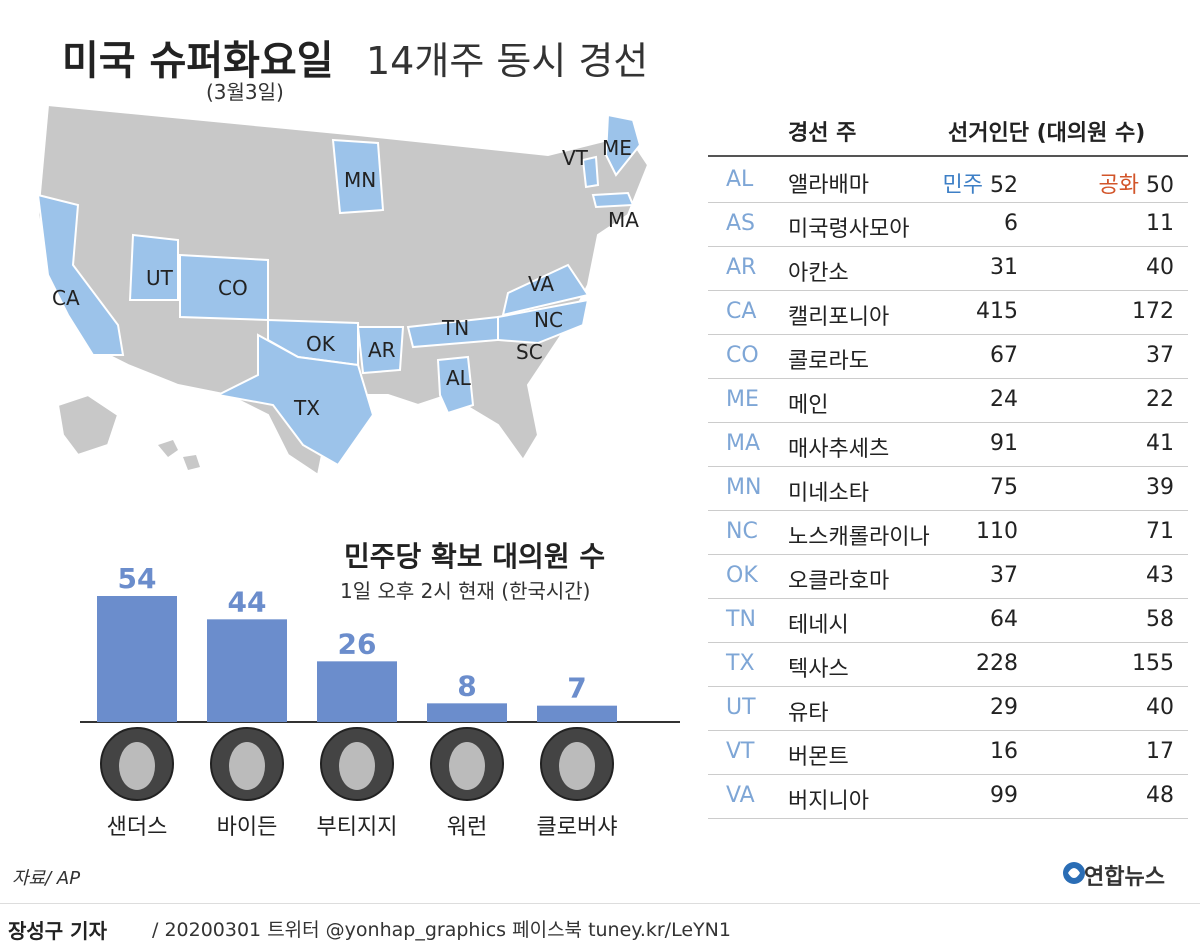 This screenshot has width=1200, height=949. I want to click on table-row: NC 노스캐롤라이나 110 71, so click(948, 533).